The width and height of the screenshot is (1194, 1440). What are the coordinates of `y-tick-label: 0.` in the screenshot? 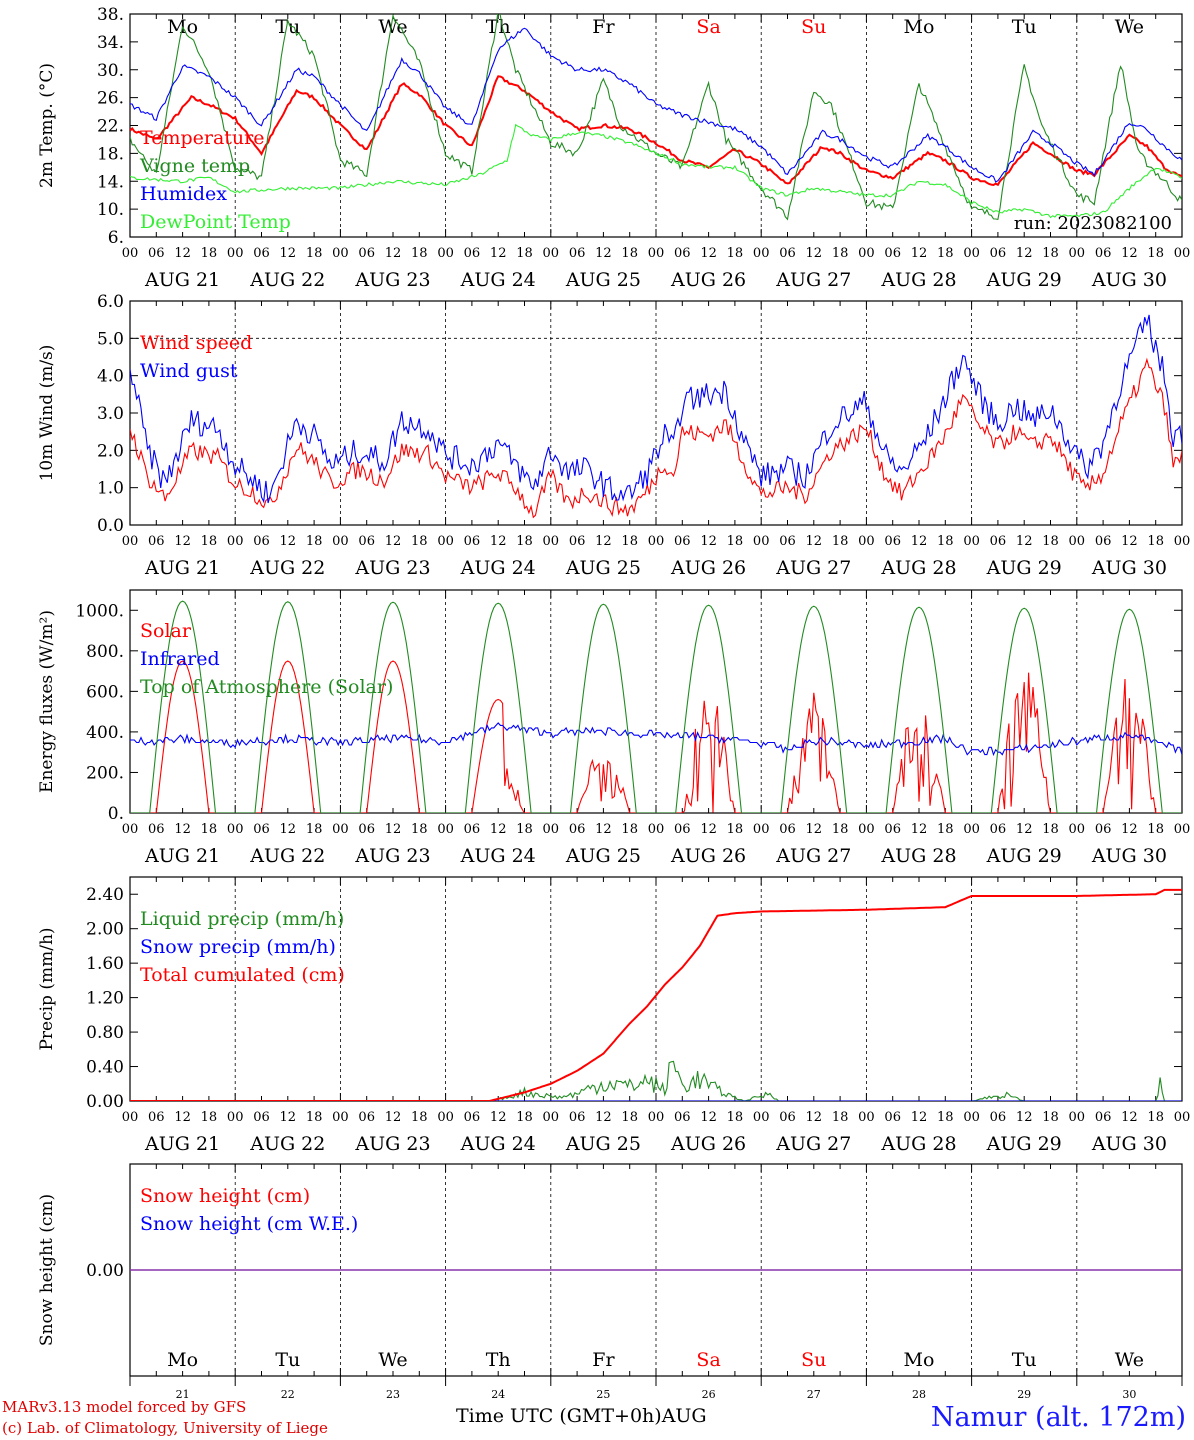 It's located at (116, 814).